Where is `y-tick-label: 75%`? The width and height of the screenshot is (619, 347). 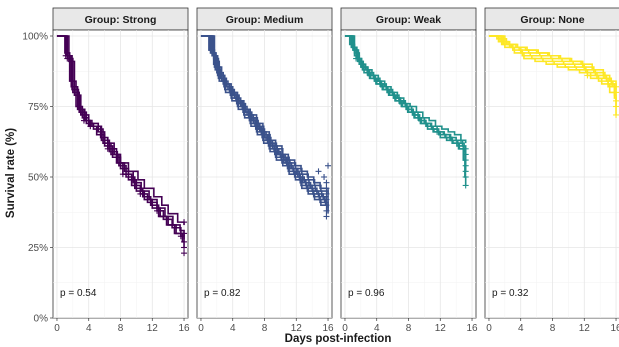
y-tick-label: 75% is located at coordinates (38, 107).